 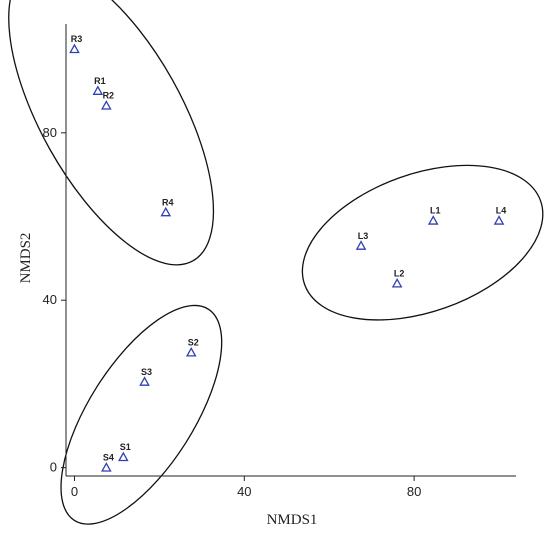 What do you see at coordinates (125, 447) in the screenshot?
I see `point-label-s1: S1` at bounding box center [125, 447].